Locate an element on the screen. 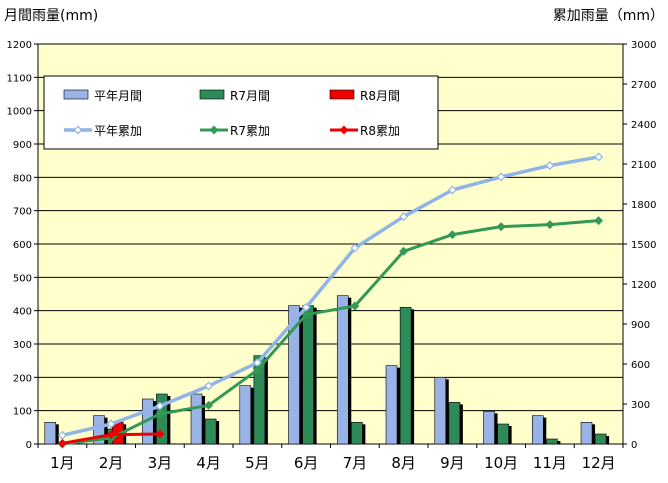  left-tick-label: 1100 is located at coordinates (19, 78).